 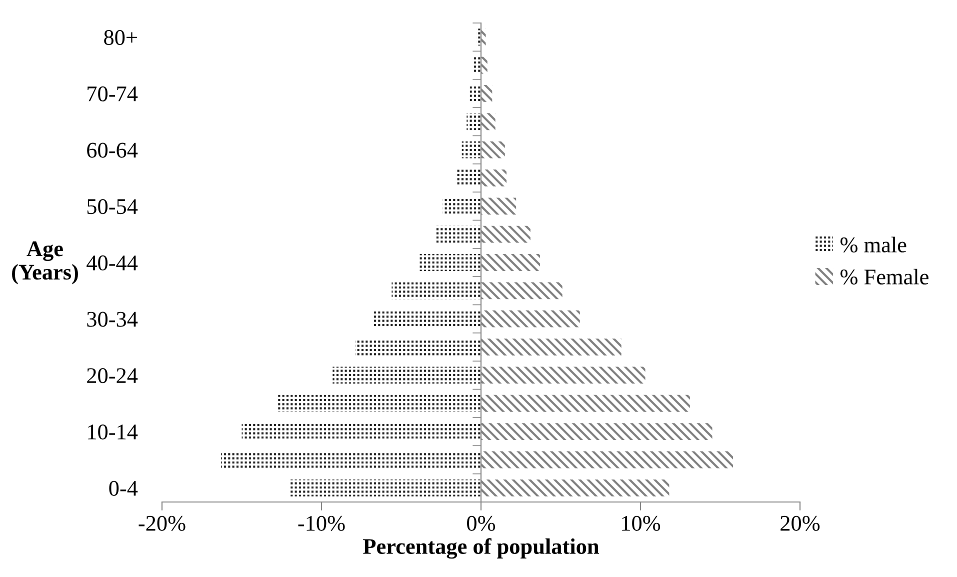 What do you see at coordinates (112, 150) in the screenshot?
I see `y-tick-label: 60-64` at bounding box center [112, 150].